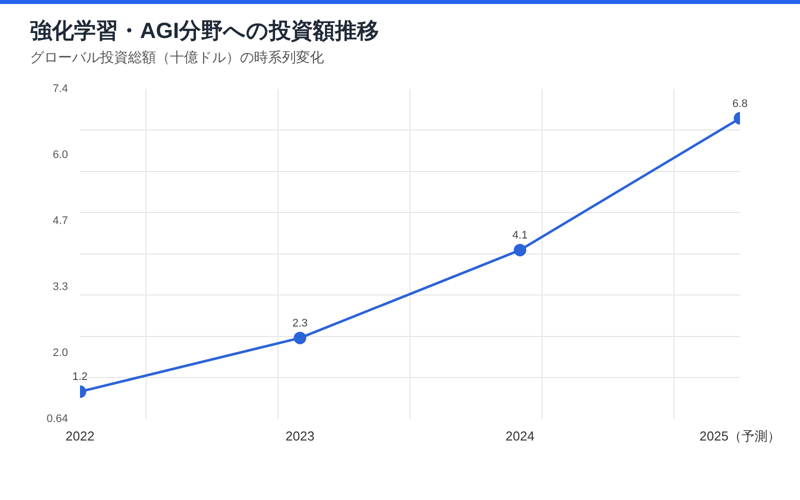 This screenshot has height=500, width=800. I want to click on y-tick-label: 7.4, so click(60, 89).